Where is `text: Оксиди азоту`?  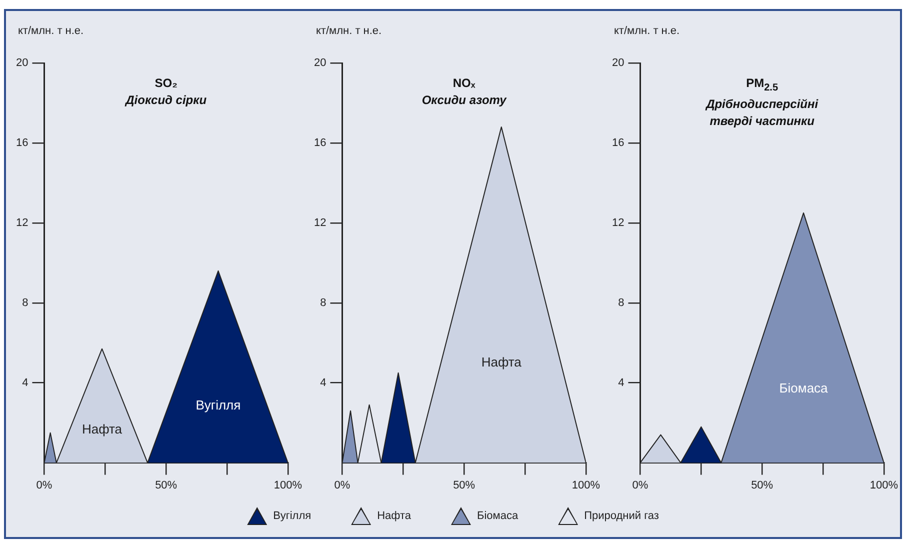
text: Оксиди азоту is located at coordinates (464, 100).